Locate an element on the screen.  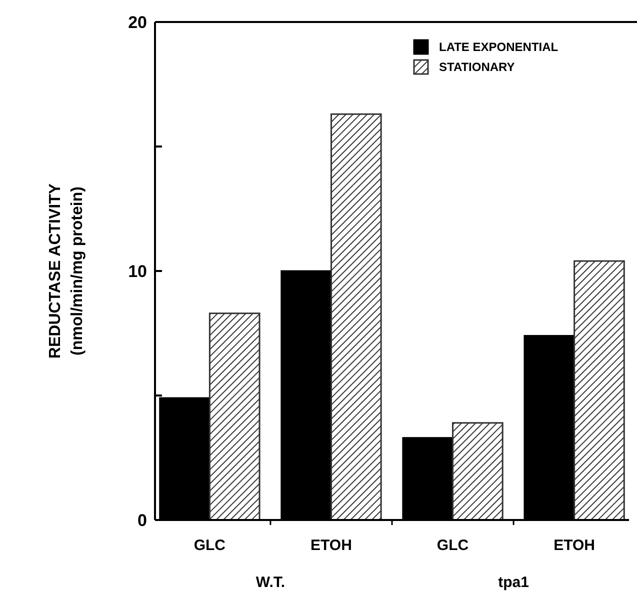
legend-label: LATE EXPONENTIAL is located at coordinates (498, 47).